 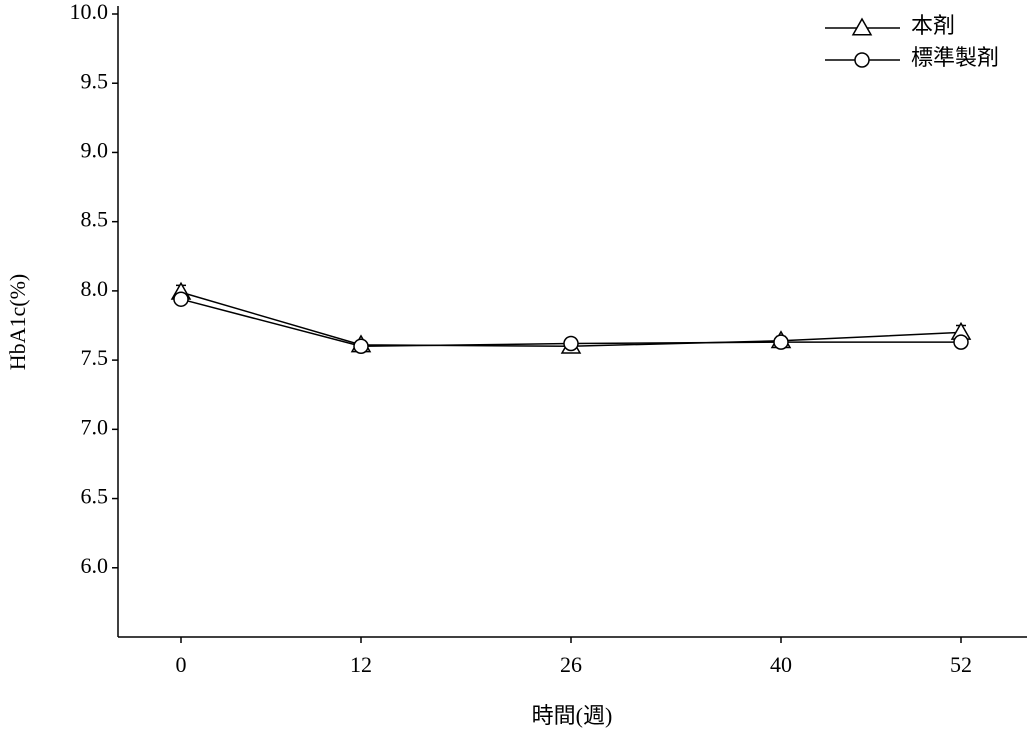 I want to click on y-tick-label: 6.0, so click(x=95, y=565).